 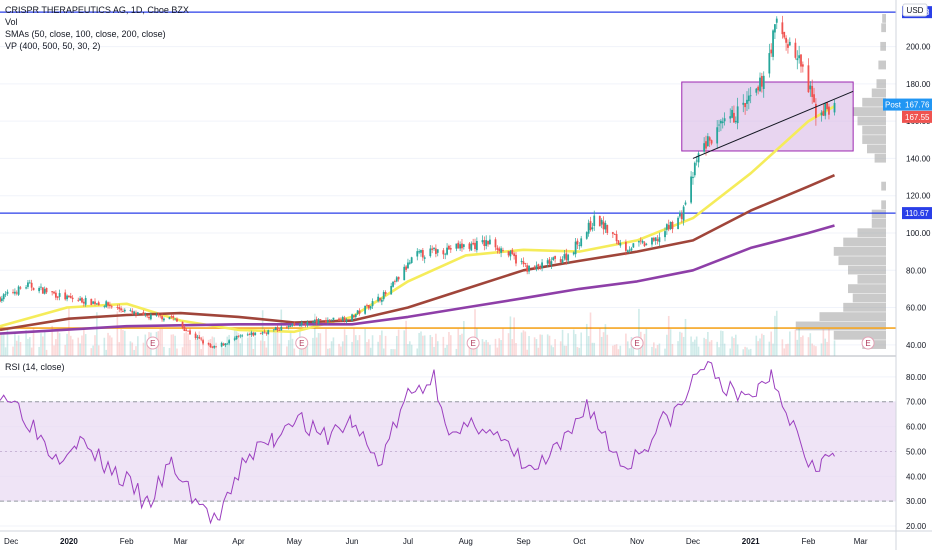 What do you see at coordinates (917, 117) in the screenshot?
I see `tag-last-value: 167.55` at bounding box center [917, 117].